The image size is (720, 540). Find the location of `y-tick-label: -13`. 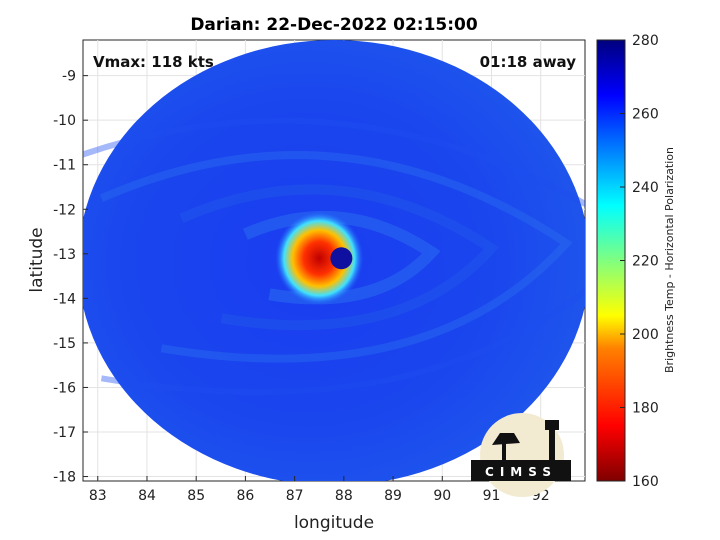

y-tick-label: -13 is located at coordinates (64, 255).